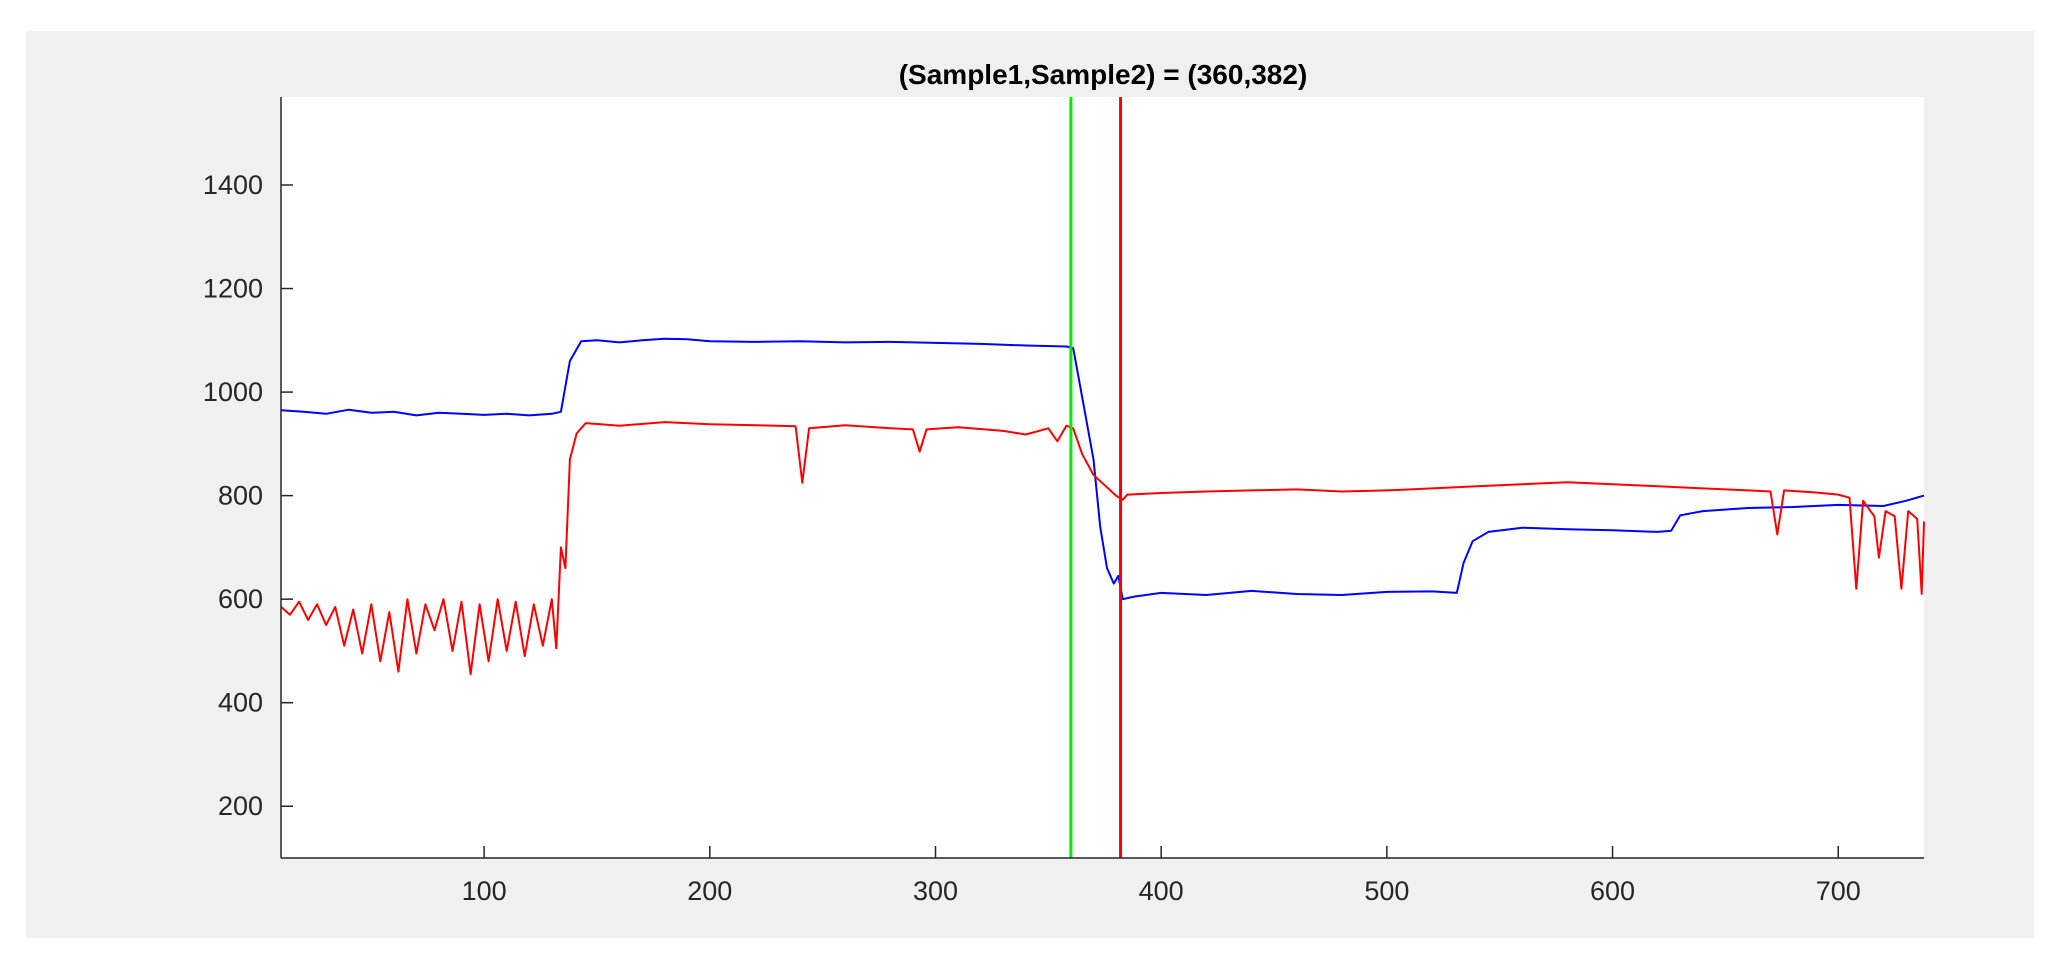 The image size is (2051, 971). I want to click on chart-title: (Sample1,Sample2) = (360,382), so click(1103, 74).